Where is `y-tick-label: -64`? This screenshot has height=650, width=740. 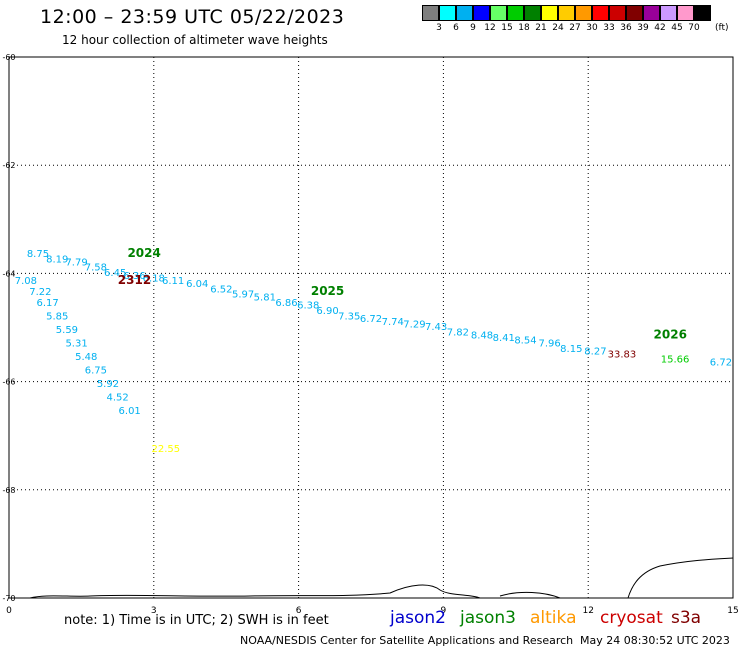
y-tick-label: -64 is located at coordinates (8, 273).